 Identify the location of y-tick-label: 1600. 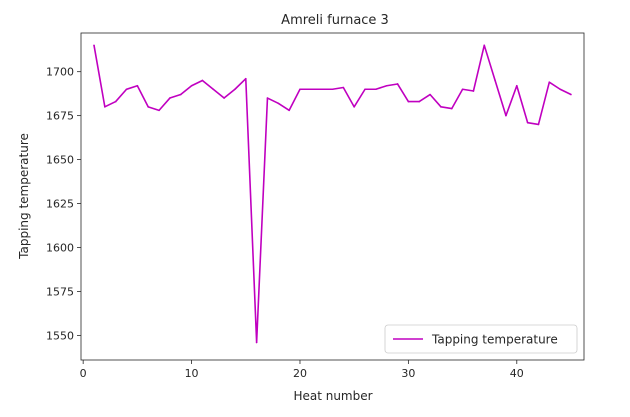
(60, 247).